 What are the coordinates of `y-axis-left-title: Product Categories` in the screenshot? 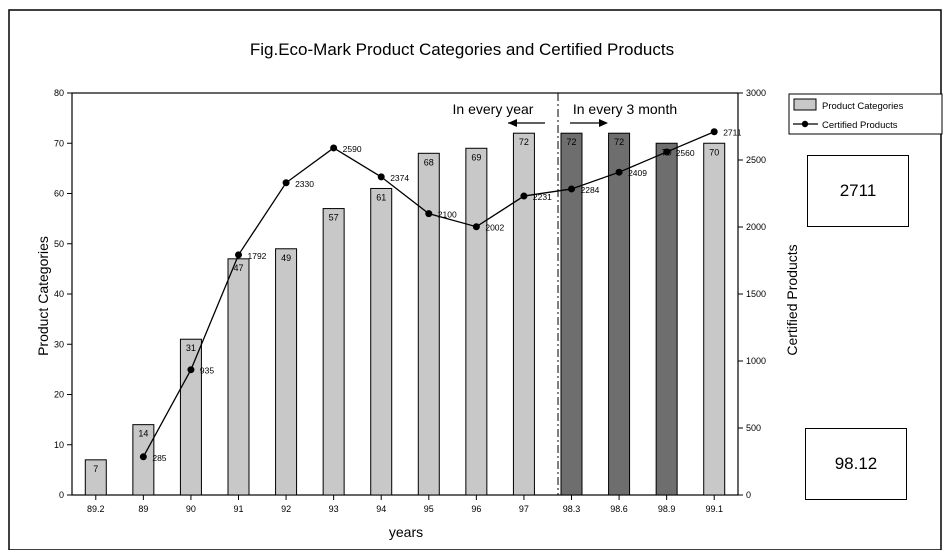 It's located at (43, 296).